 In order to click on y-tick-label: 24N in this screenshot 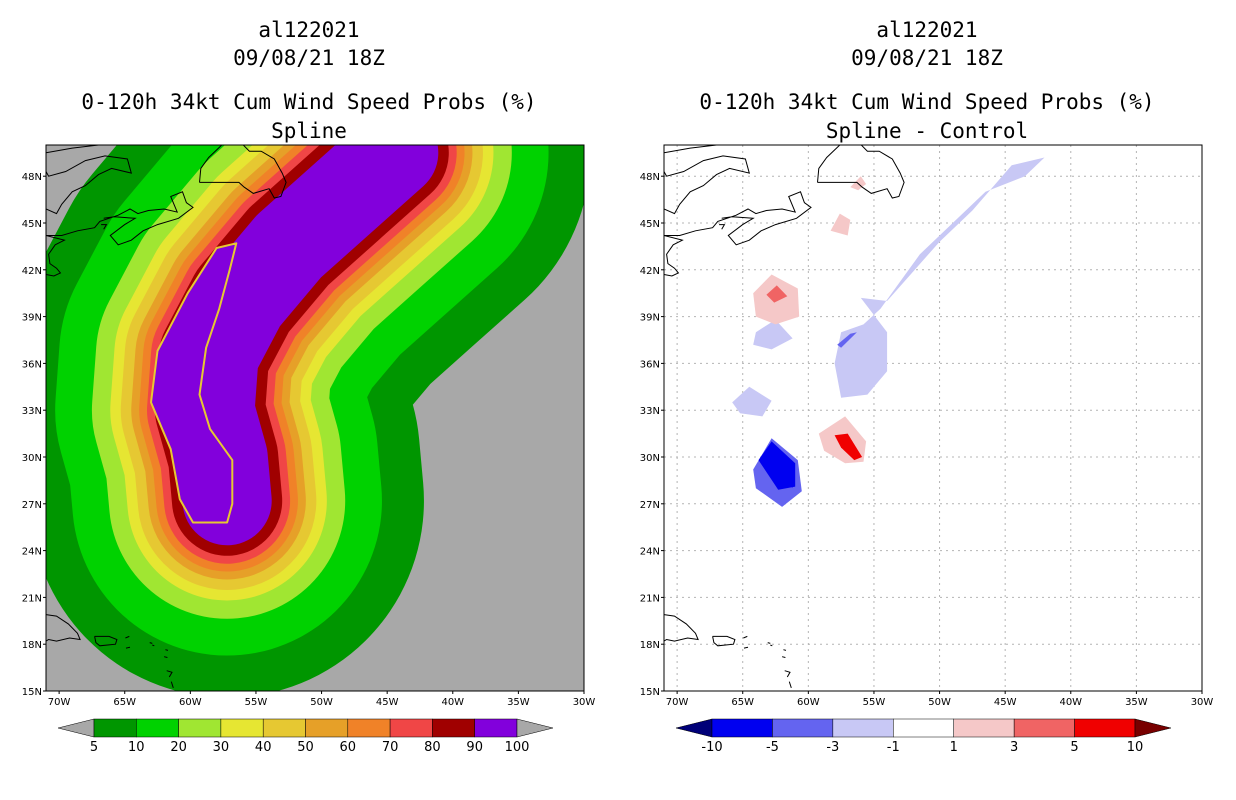, I will do `click(650, 552)`.